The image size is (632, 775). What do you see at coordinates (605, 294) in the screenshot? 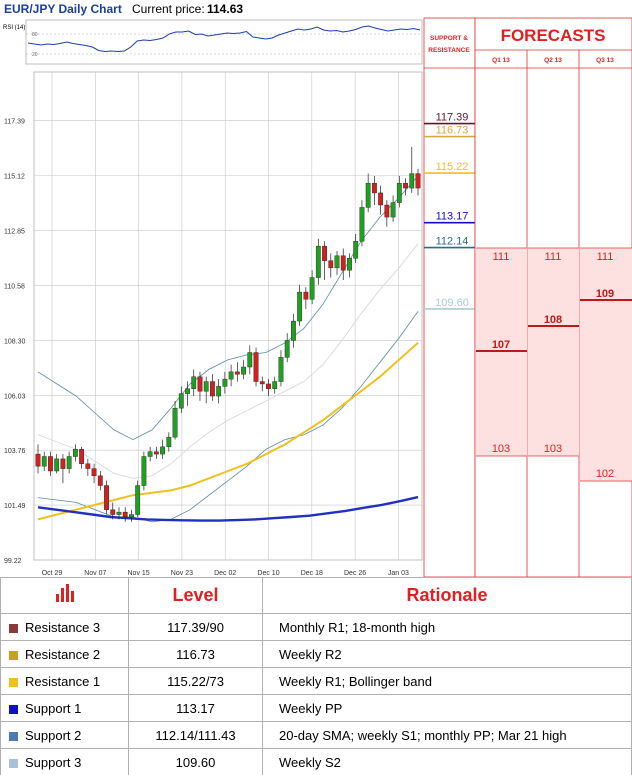
I see `forecast-q3-target: 109` at bounding box center [605, 294].